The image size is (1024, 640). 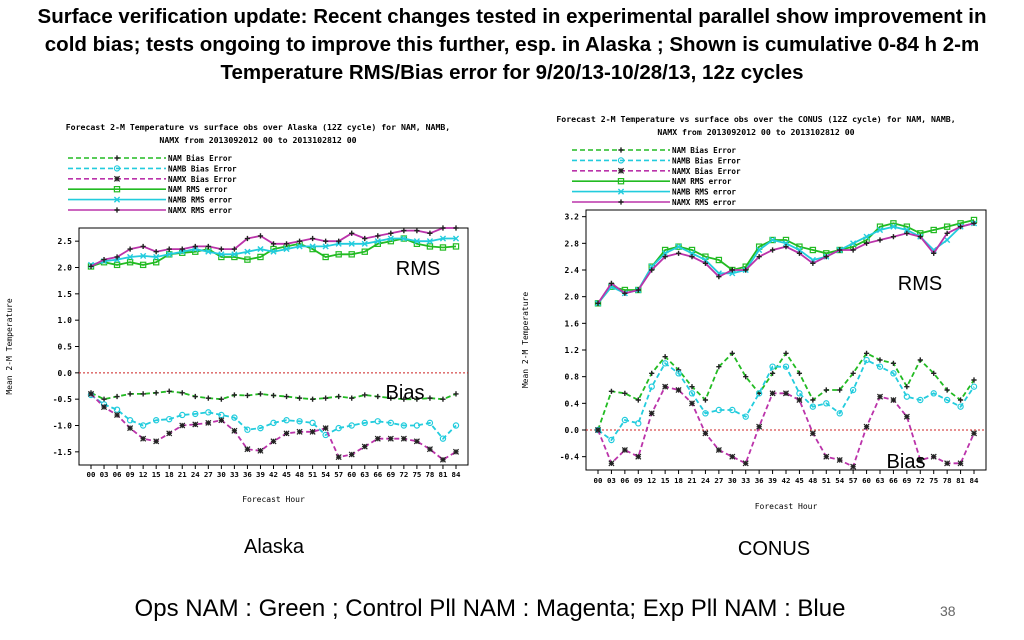 What do you see at coordinates (572, 243) in the screenshot?
I see `conus-ytick-label-8: 2.8` at bounding box center [572, 243].